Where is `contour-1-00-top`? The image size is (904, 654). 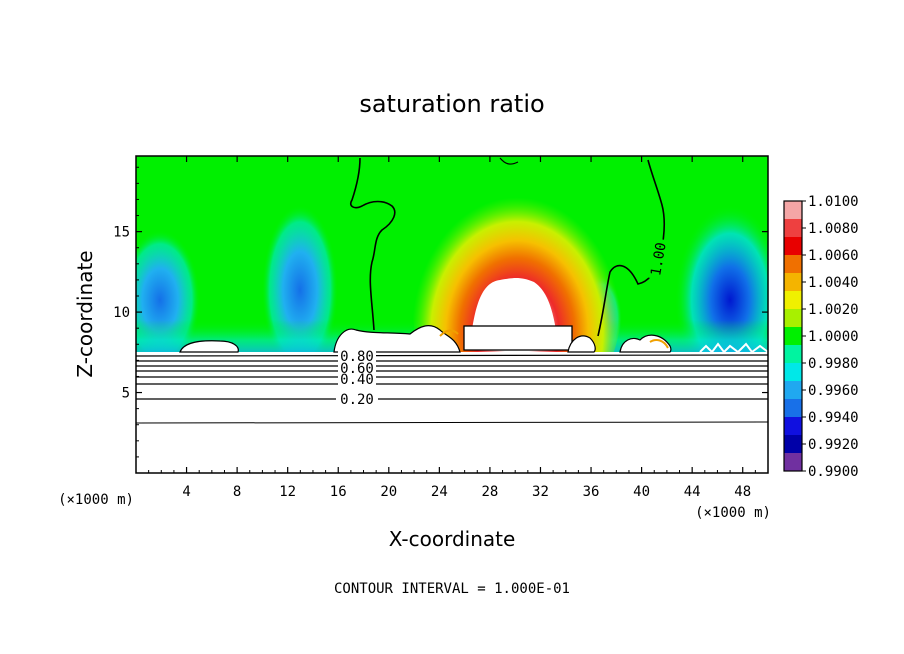
contour-1-00-top is located at coordinates (509, 161).